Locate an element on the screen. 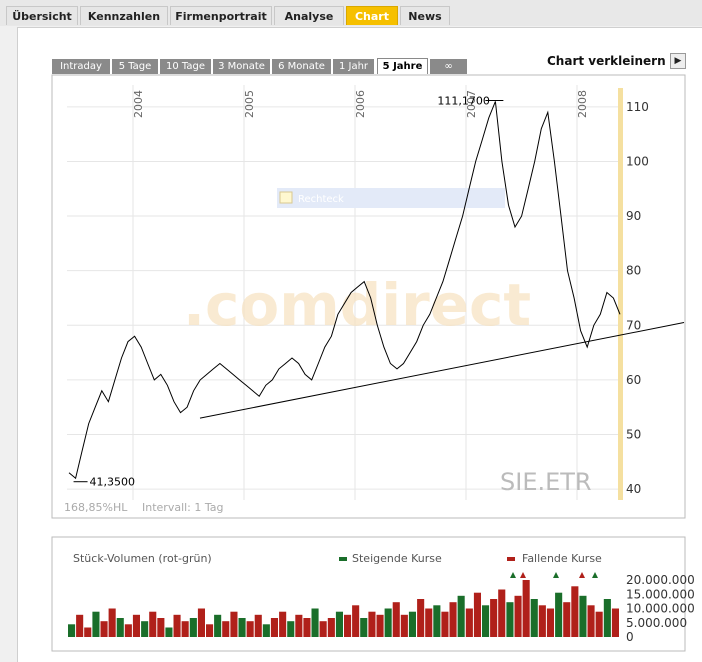  x-tick-label: 2007 is located at coordinates (471, 104).